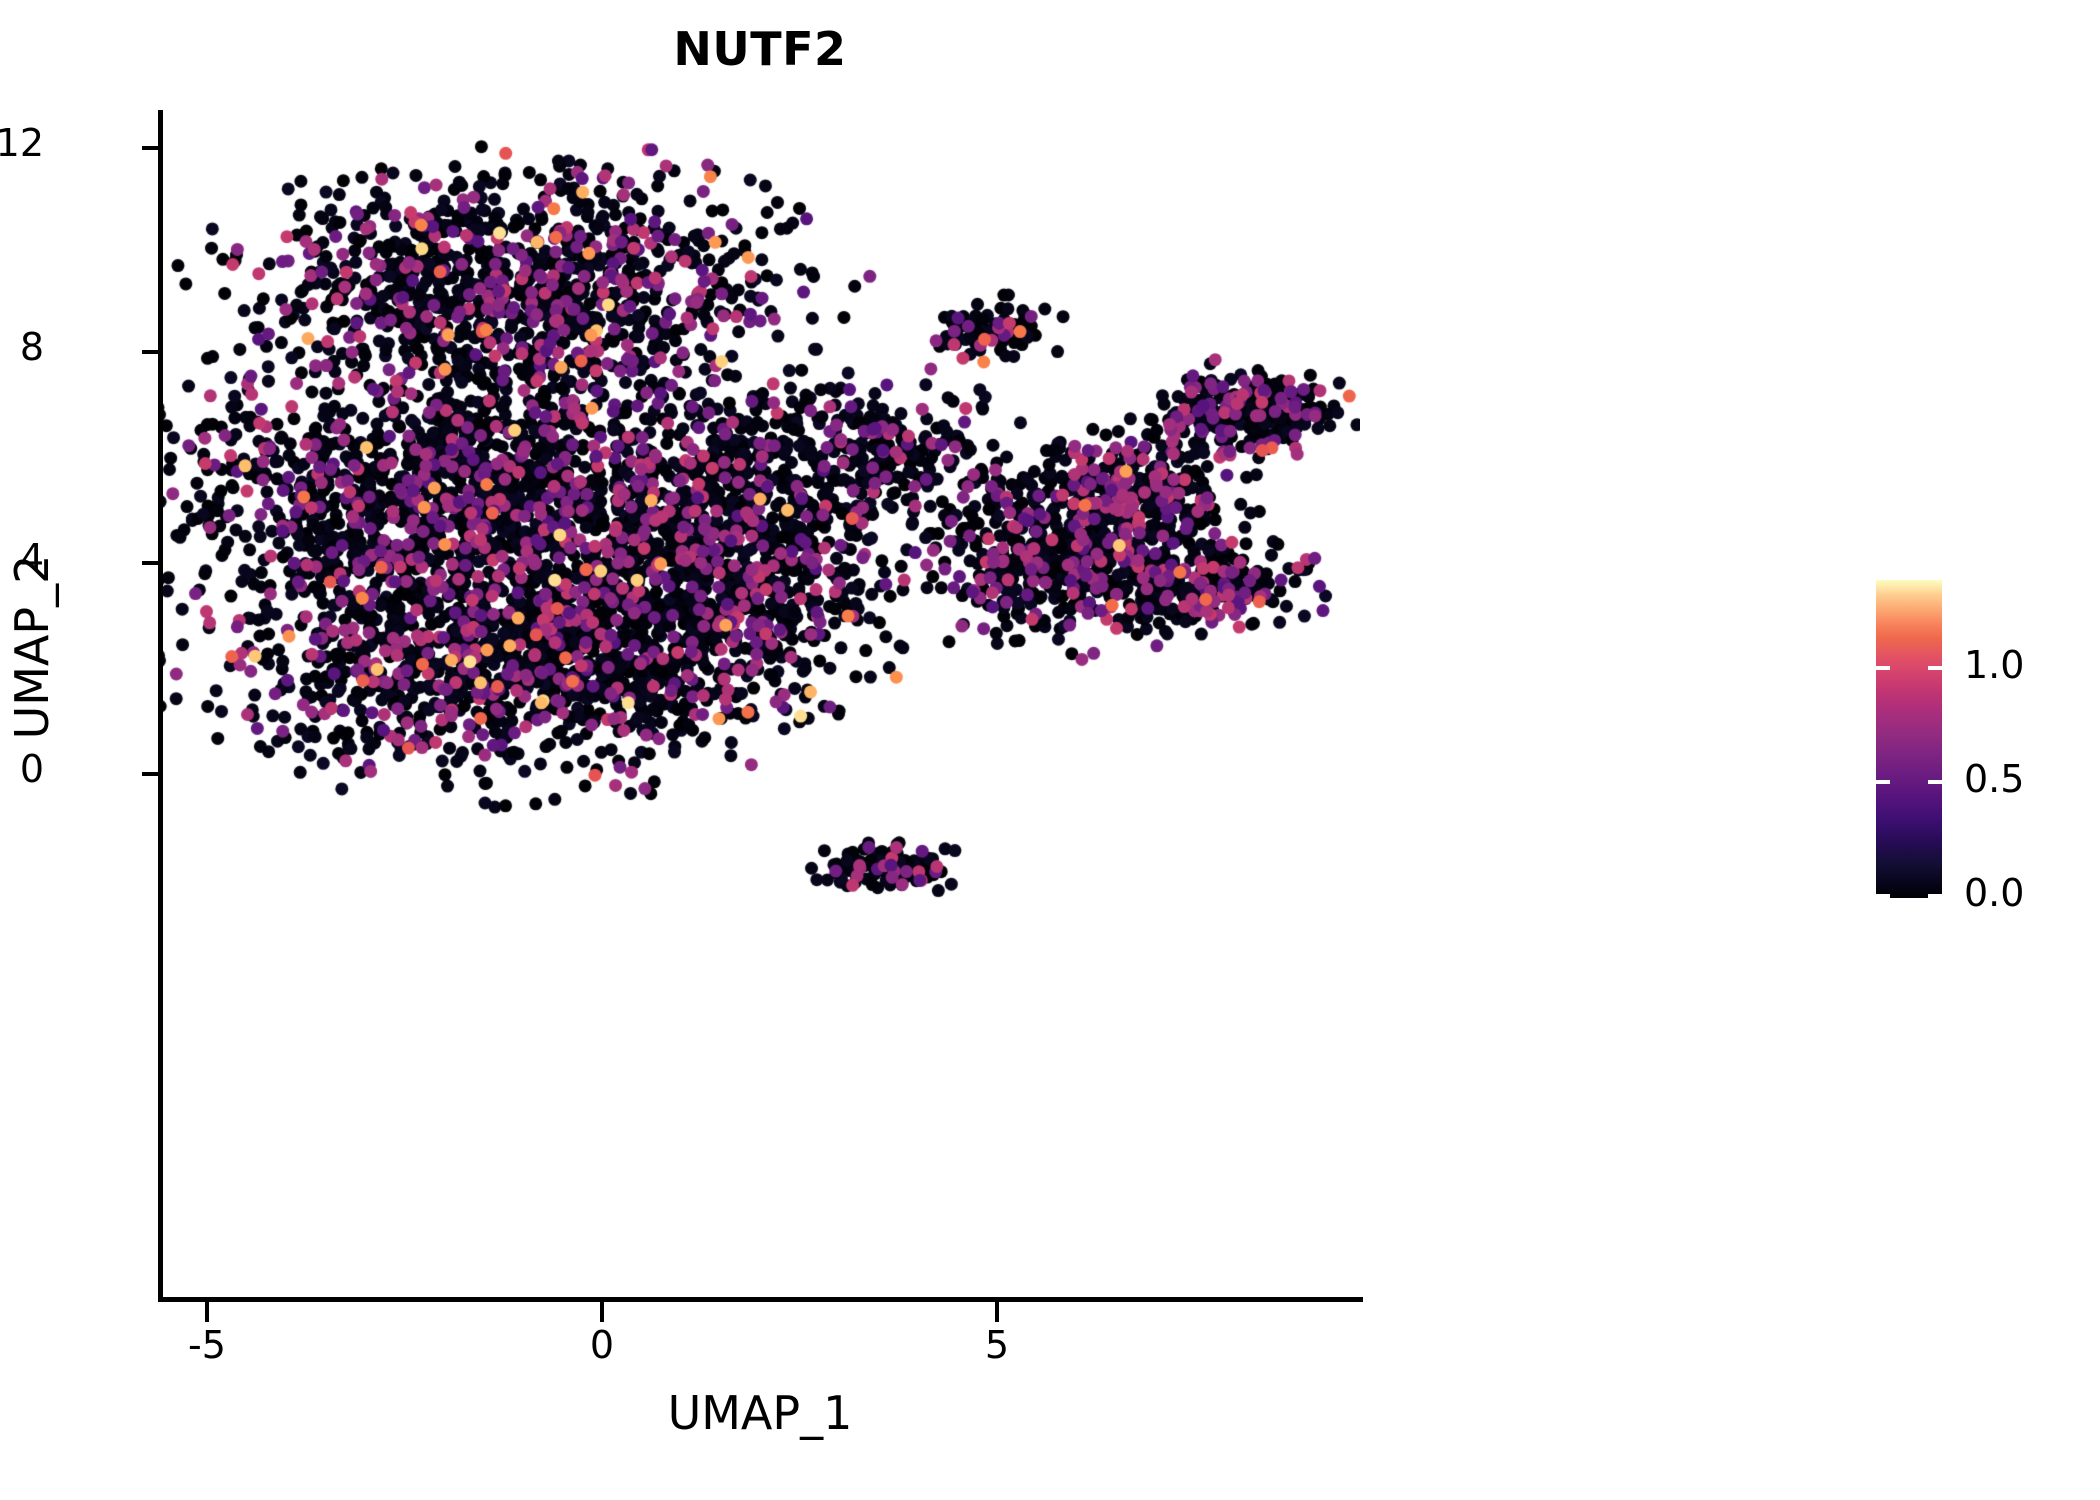 Image resolution: width=2100 pixels, height=1500 pixels. I want to click on y-tick-label-12: 12, so click(22, 143).